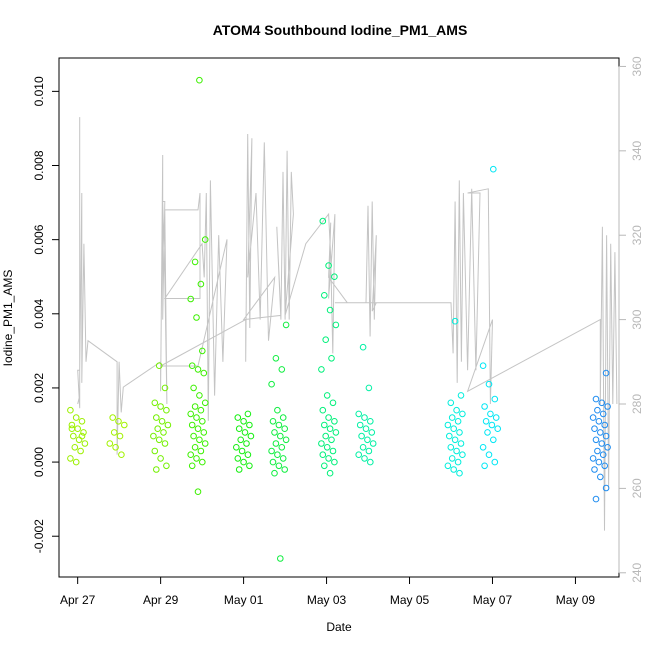 This screenshot has height=650, width=650. What do you see at coordinates (637, 404) in the screenshot?
I see `y2-tick-label: 280` at bounding box center [637, 404].